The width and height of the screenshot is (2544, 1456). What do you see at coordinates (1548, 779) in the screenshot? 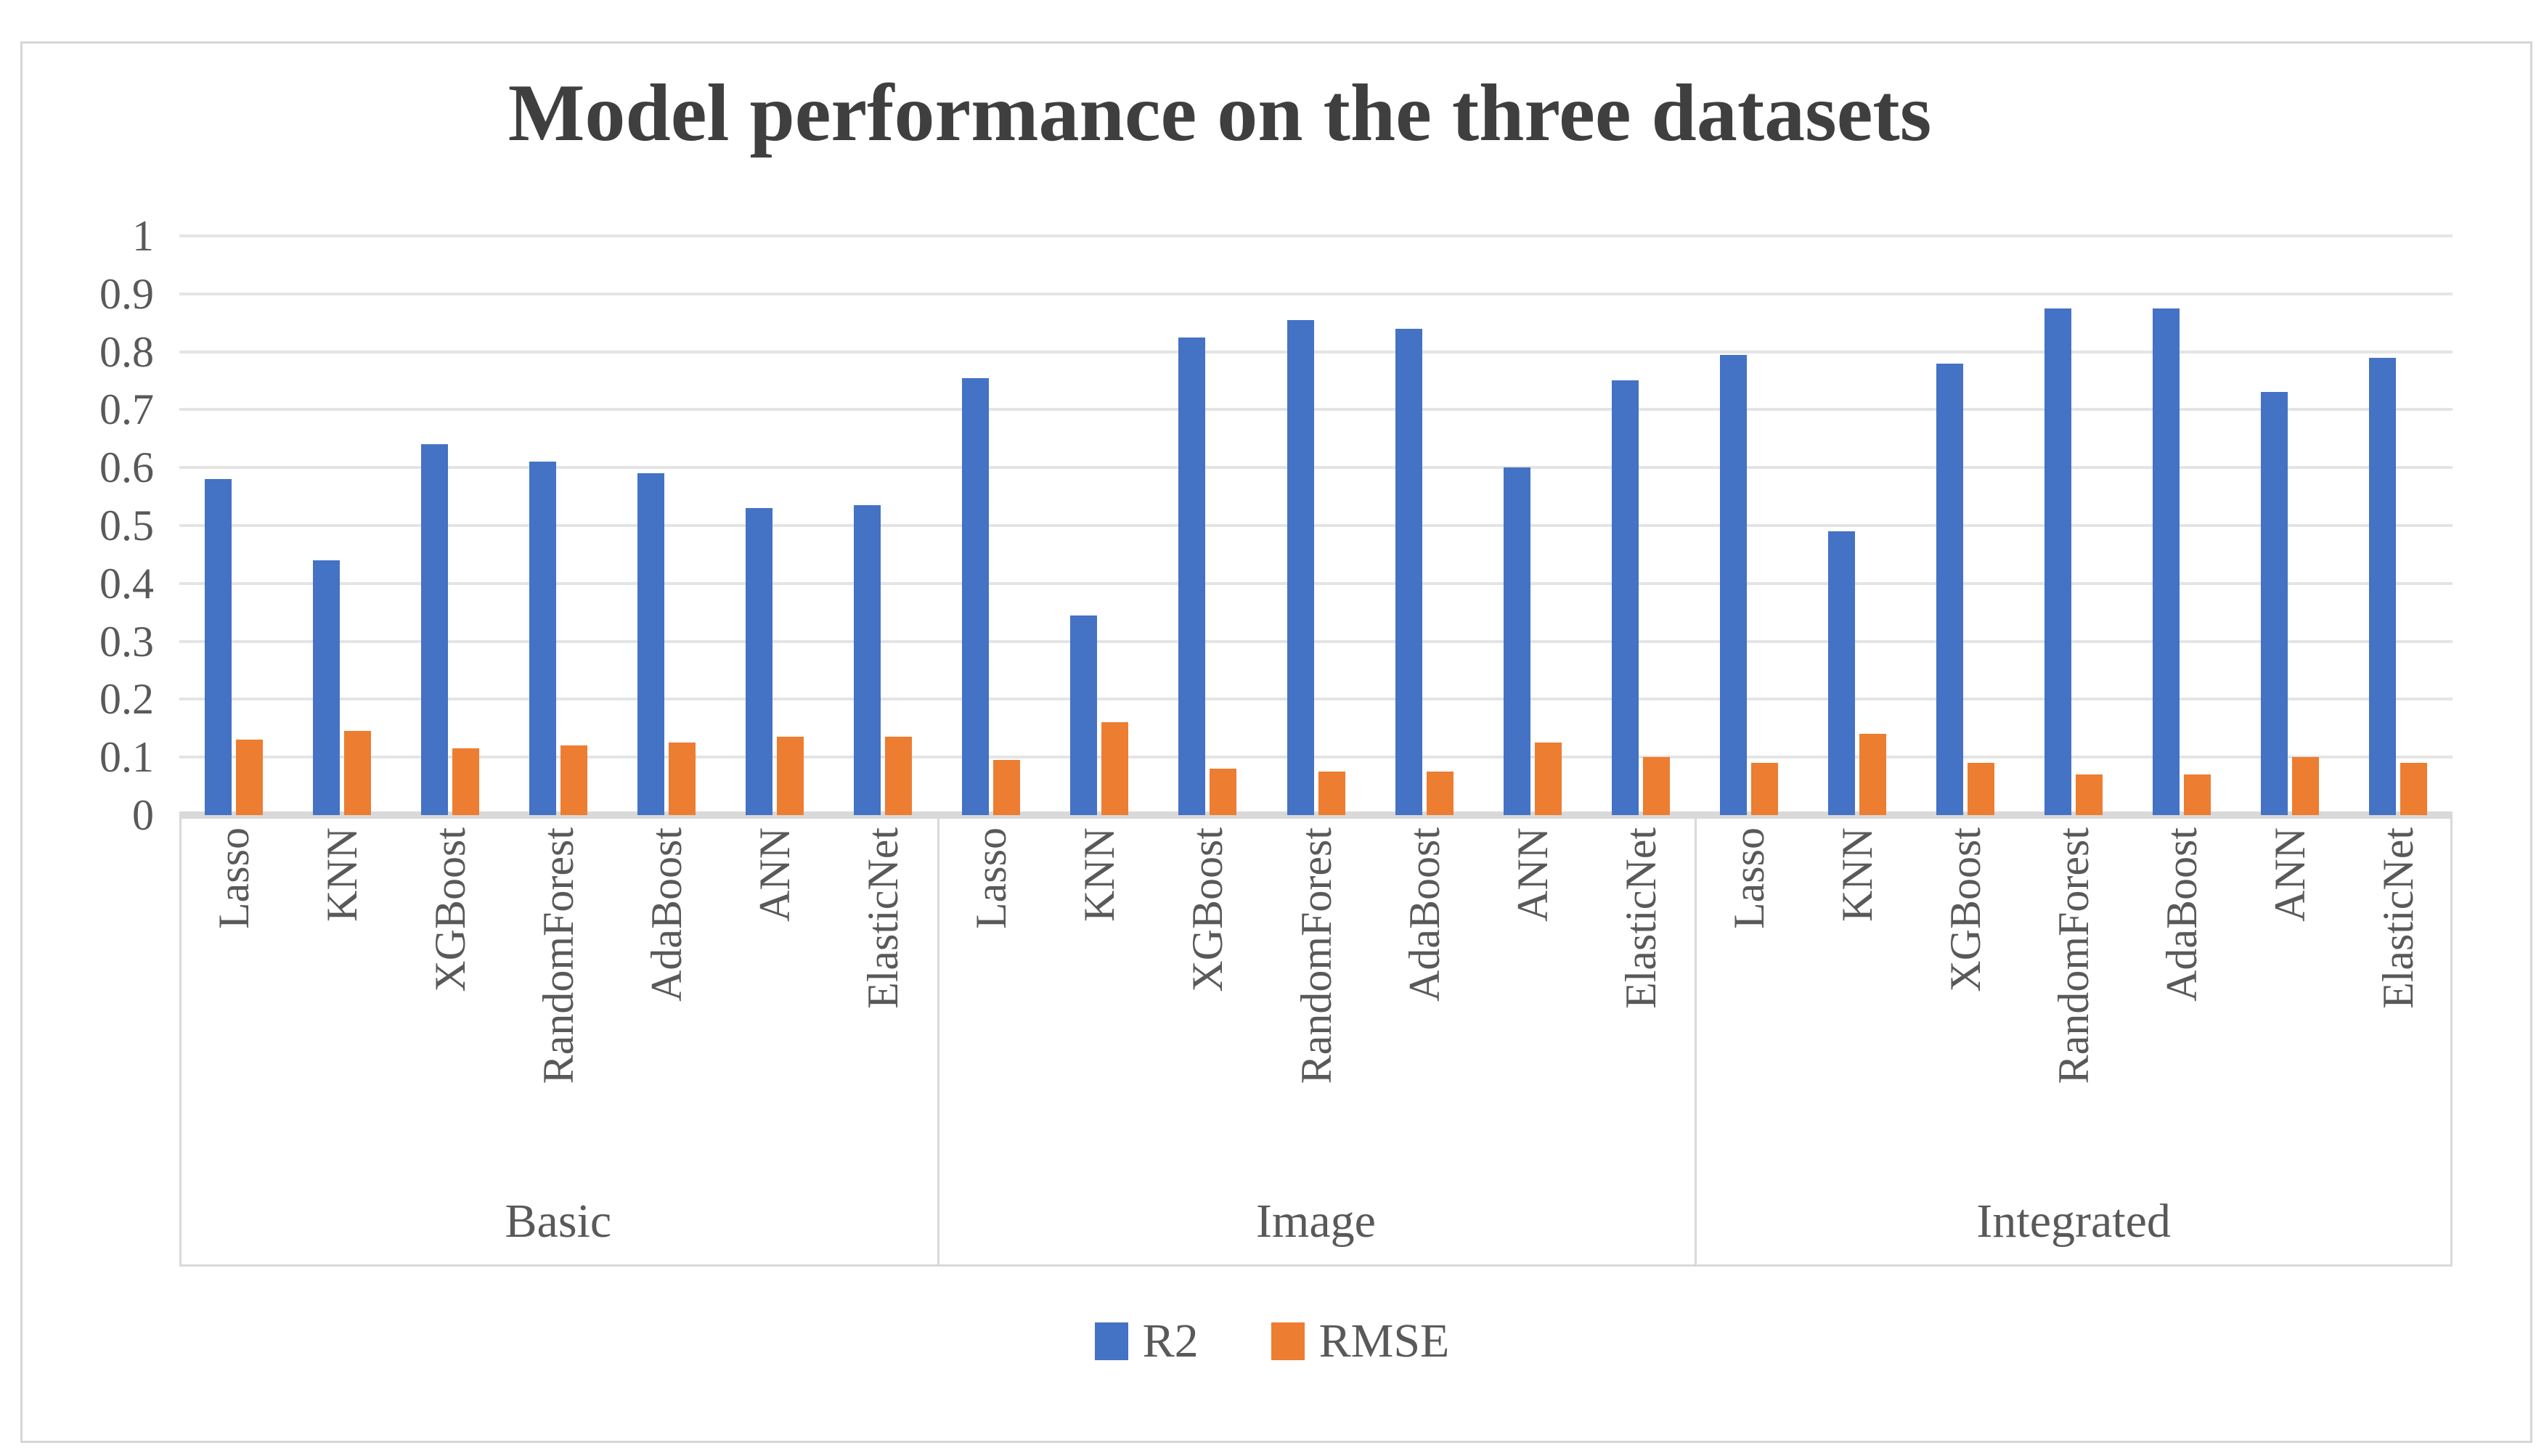
I see `bar-rmse-image-ann` at bounding box center [1548, 779].